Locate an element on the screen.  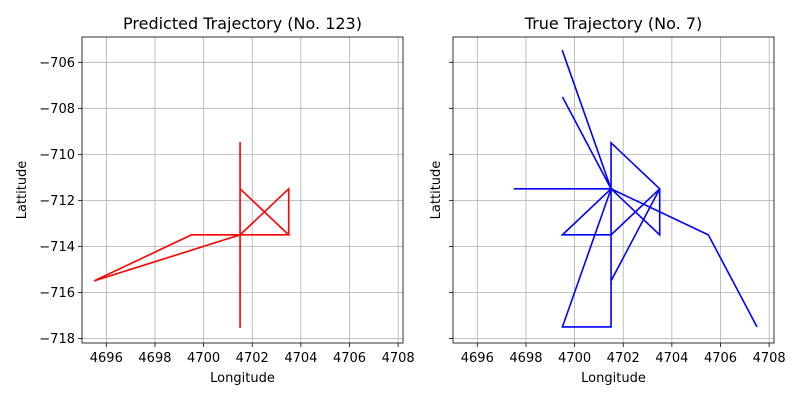
trajectory-line is located at coordinates (192, 235).